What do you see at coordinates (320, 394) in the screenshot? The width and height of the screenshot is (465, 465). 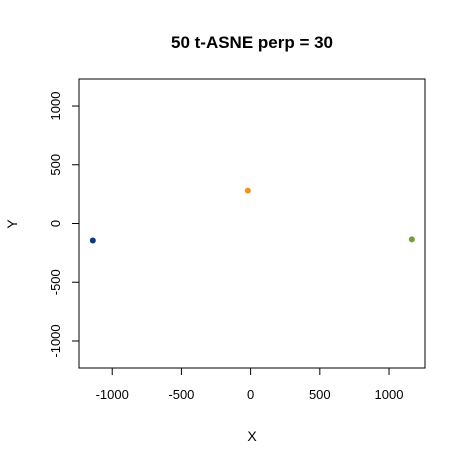 I see `x-tick-label: 500` at bounding box center [320, 394].